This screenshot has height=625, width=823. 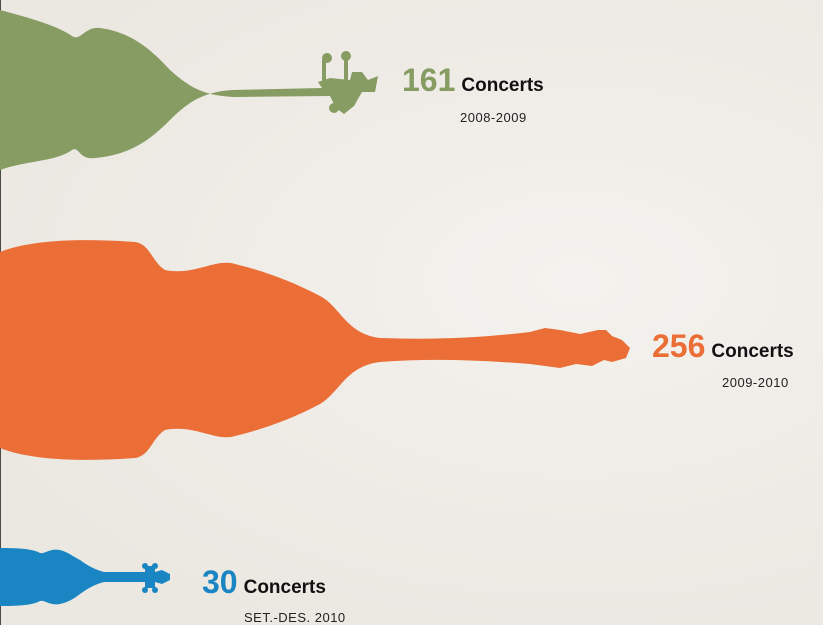 I want to click on label-set-des-2010: 30 Concerts, so click(x=264, y=582).